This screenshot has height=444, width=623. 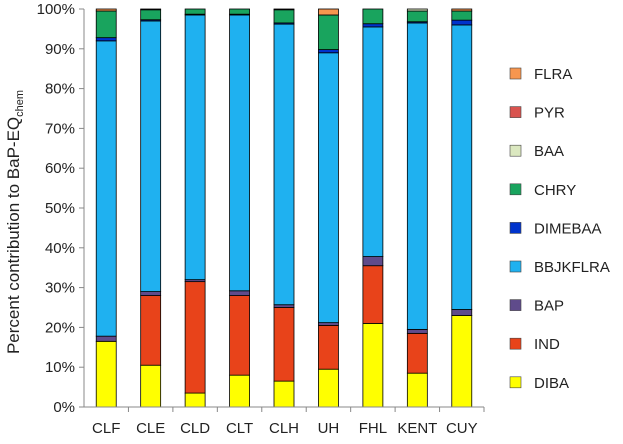 I want to click on bar-segment-clt-diba, so click(x=239, y=391).